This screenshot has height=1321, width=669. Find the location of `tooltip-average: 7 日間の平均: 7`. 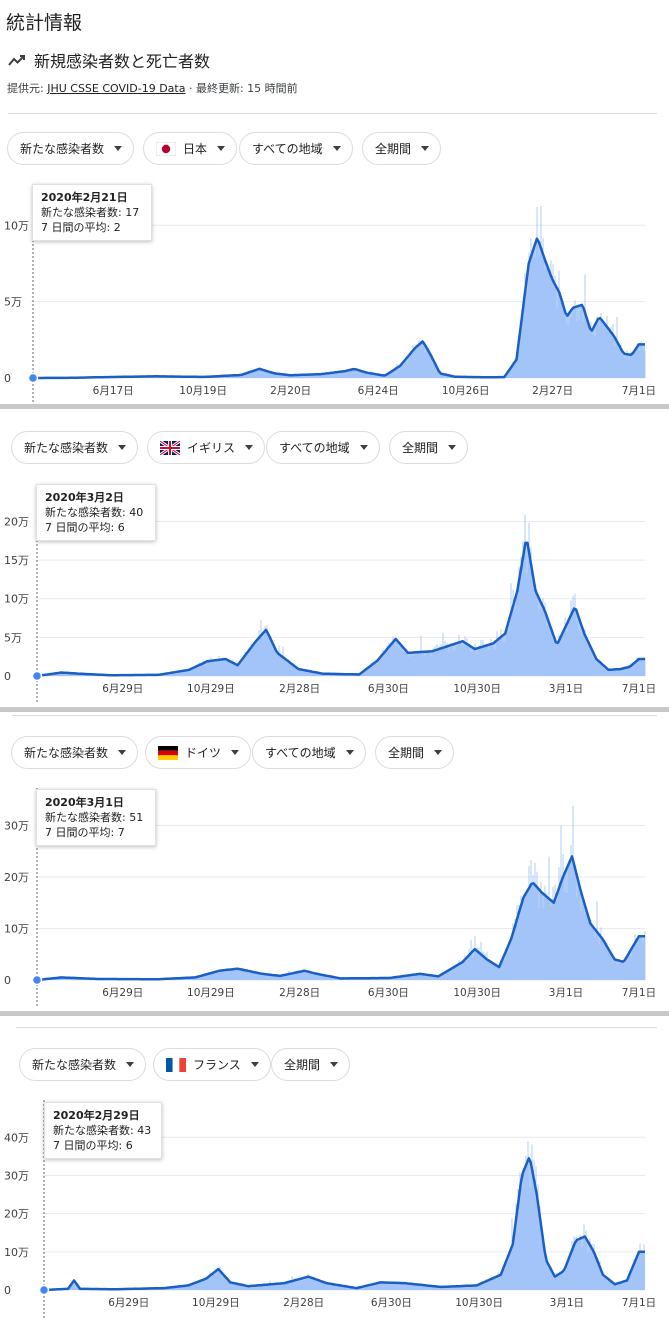

tooltip-average: 7 日間の平均: 7 is located at coordinates (85, 832).